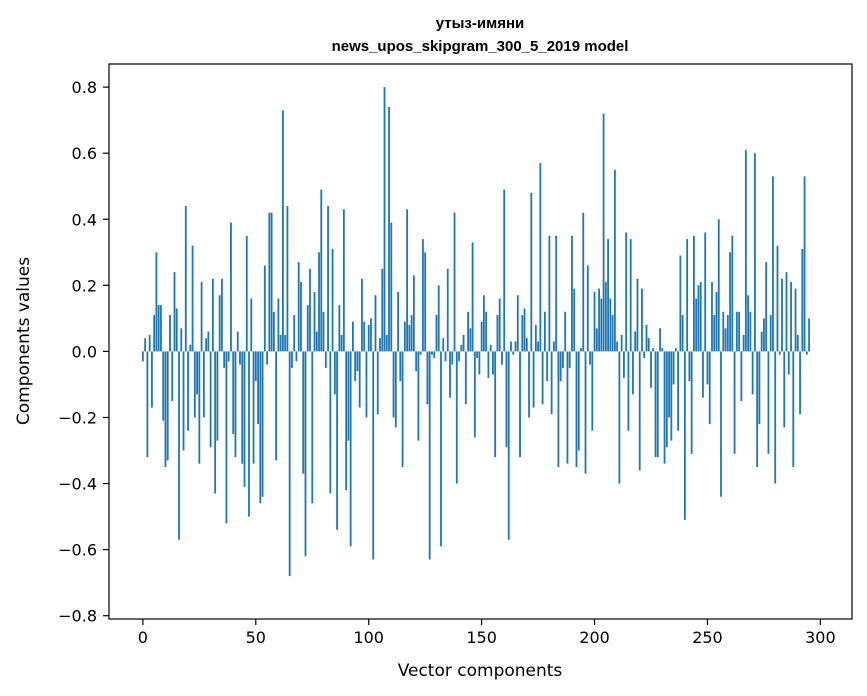 The height and width of the screenshot is (696, 867). Describe the element at coordinates (143, 637) in the screenshot. I see `x-tick-label: 0` at that location.